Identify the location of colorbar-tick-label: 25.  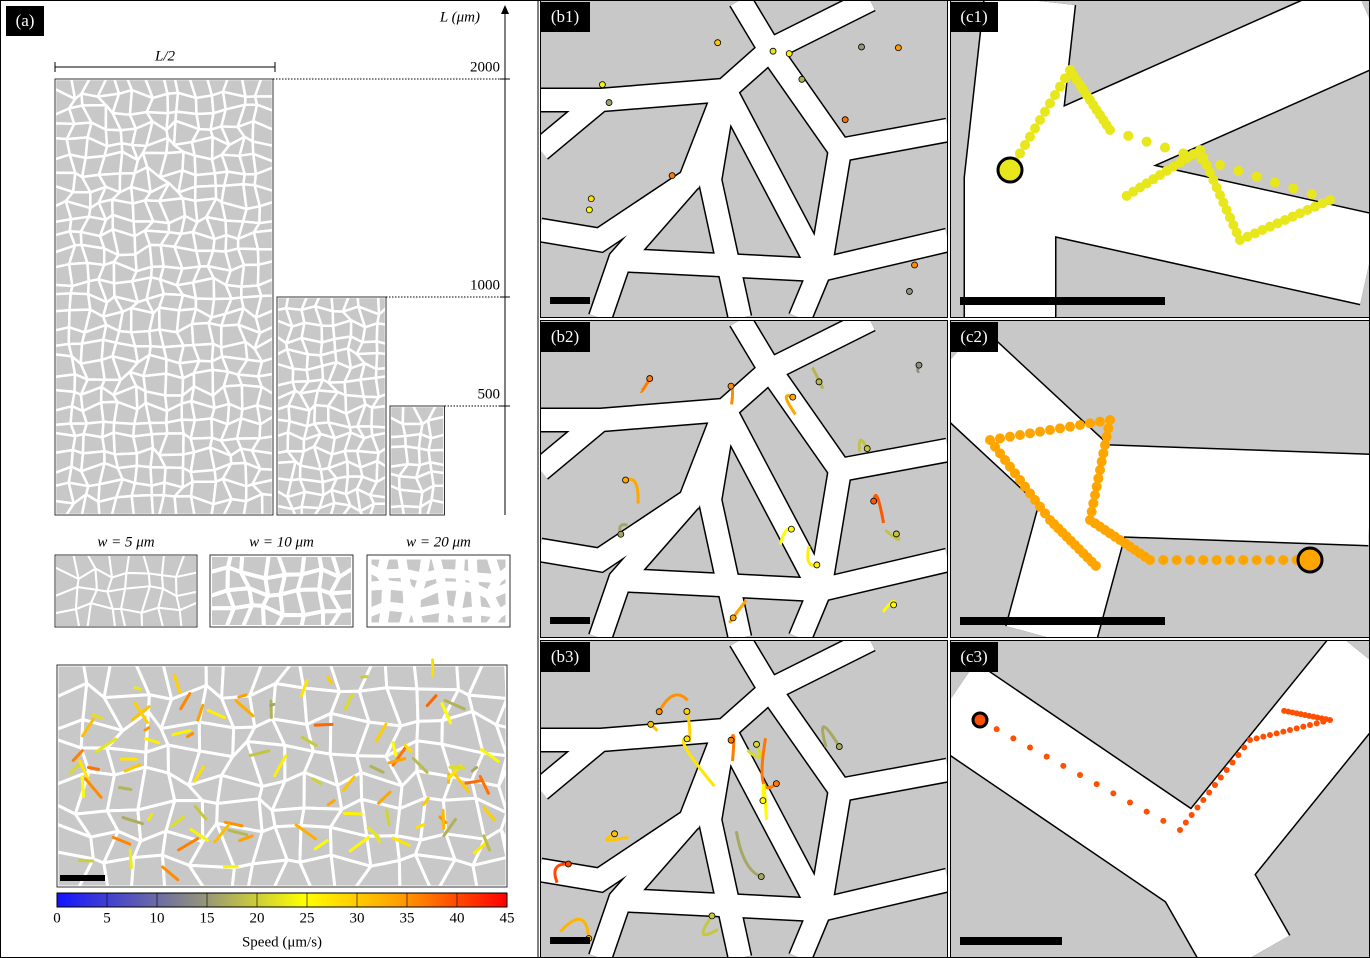
(307, 918).